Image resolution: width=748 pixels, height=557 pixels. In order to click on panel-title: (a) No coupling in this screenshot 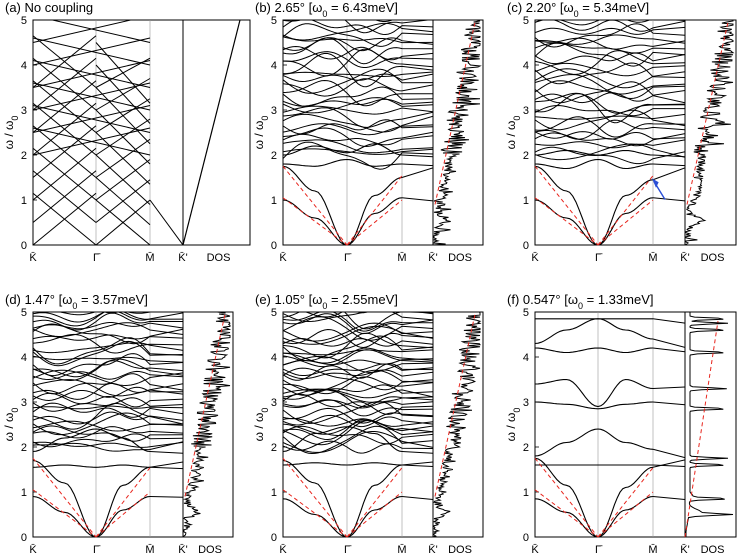, I will do `click(49, 7)`.